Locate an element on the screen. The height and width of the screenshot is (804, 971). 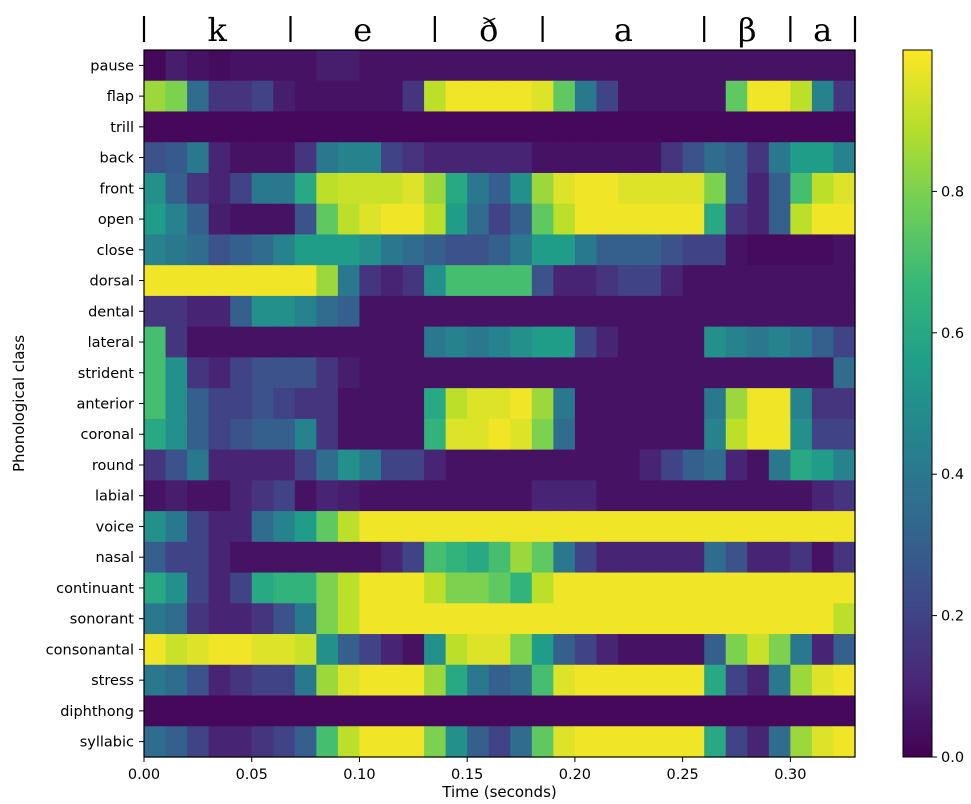
colorbar-tick-label: 0.6 is located at coordinates (952, 334).